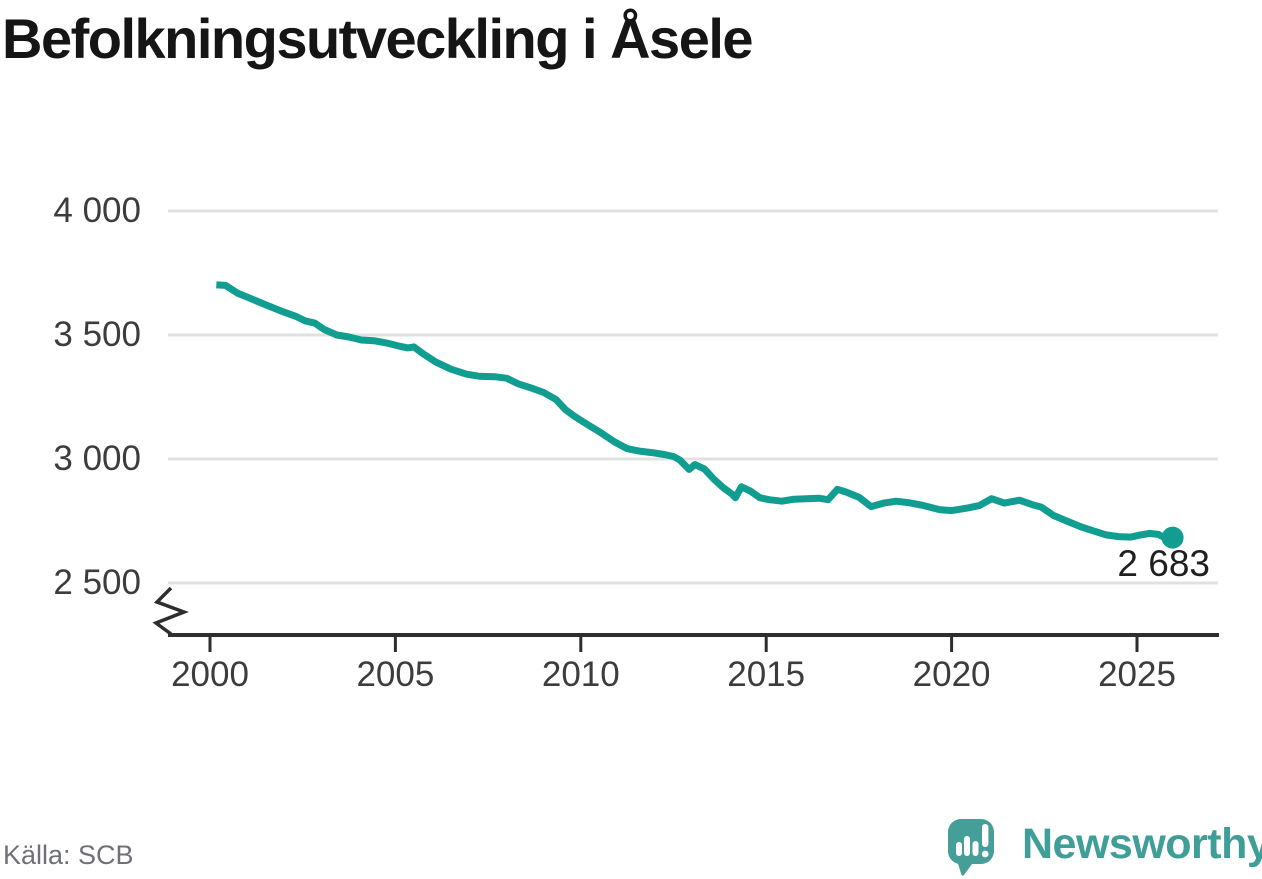 The image size is (1262, 879). What do you see at coordinates (97, 210) in the screenshot?
I see `y-tick-label: 4 000` at bounding box center [97, 210].